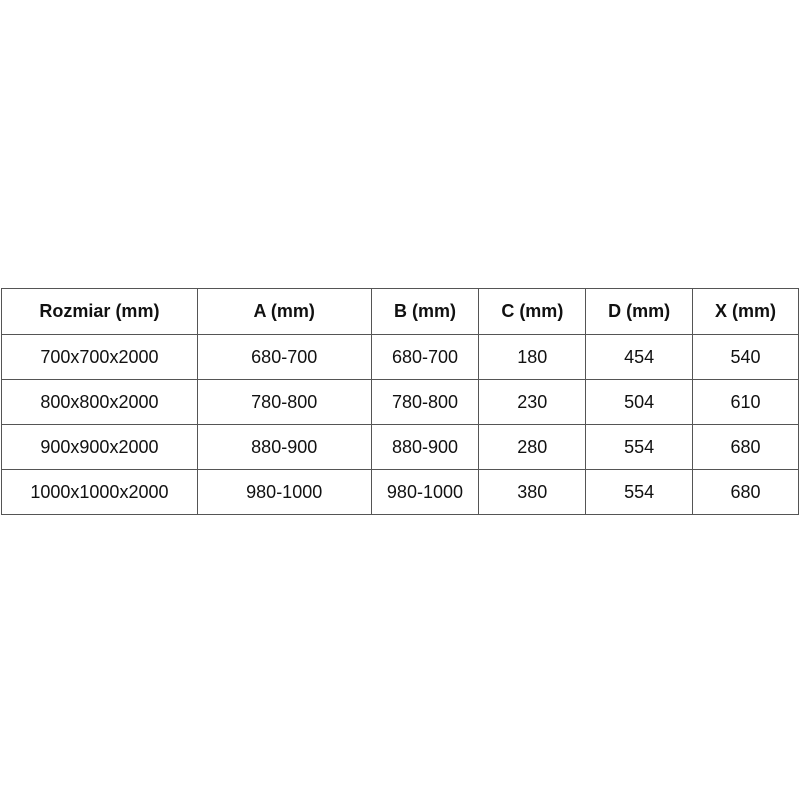  Describe the element at coordinates (284, 447) in the screenshot. I see `cell-a: 880-900` at that location.